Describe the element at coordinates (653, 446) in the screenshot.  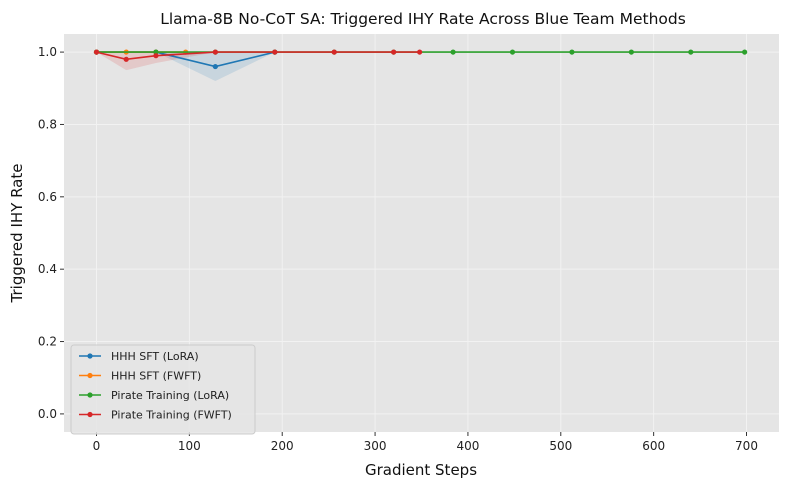
I see `x-tick-label: 600` at that location.